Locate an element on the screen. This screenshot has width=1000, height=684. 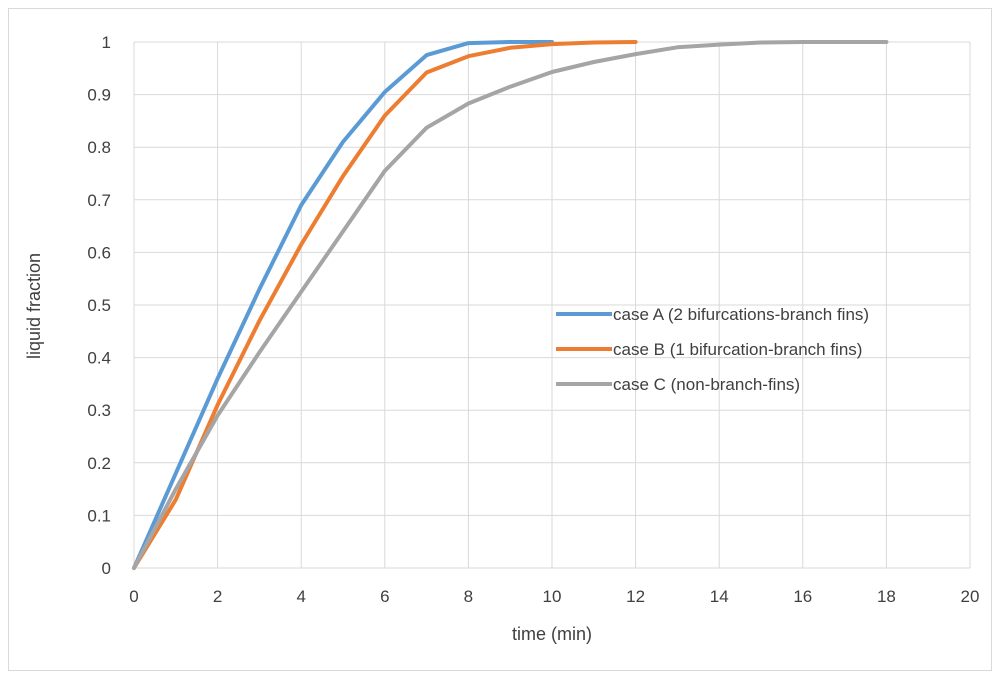
legend-label: case A (2 bifurcations-branch fins) is located at coordinates (741, 314).